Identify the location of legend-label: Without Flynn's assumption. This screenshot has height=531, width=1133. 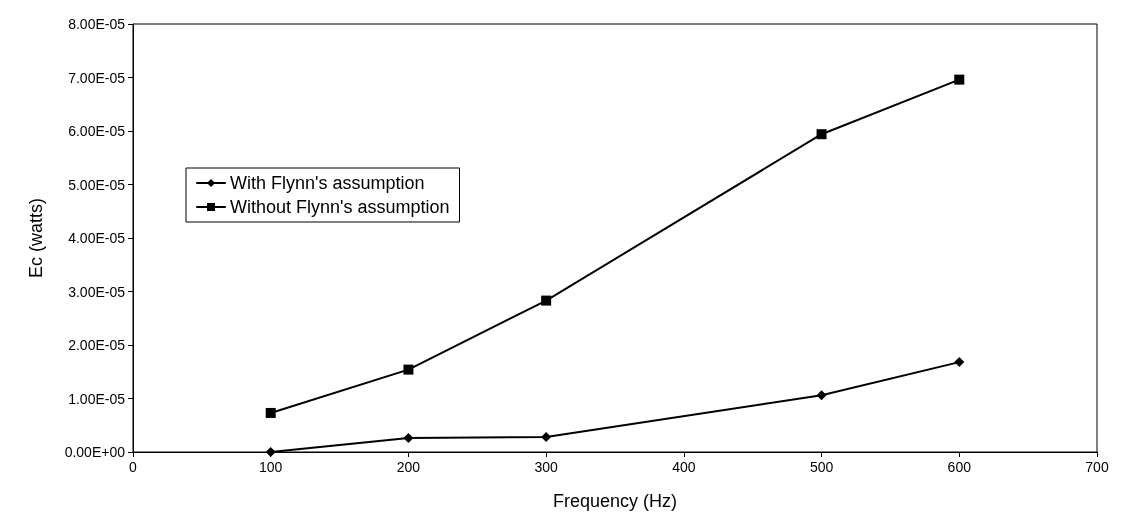
(340, 207).